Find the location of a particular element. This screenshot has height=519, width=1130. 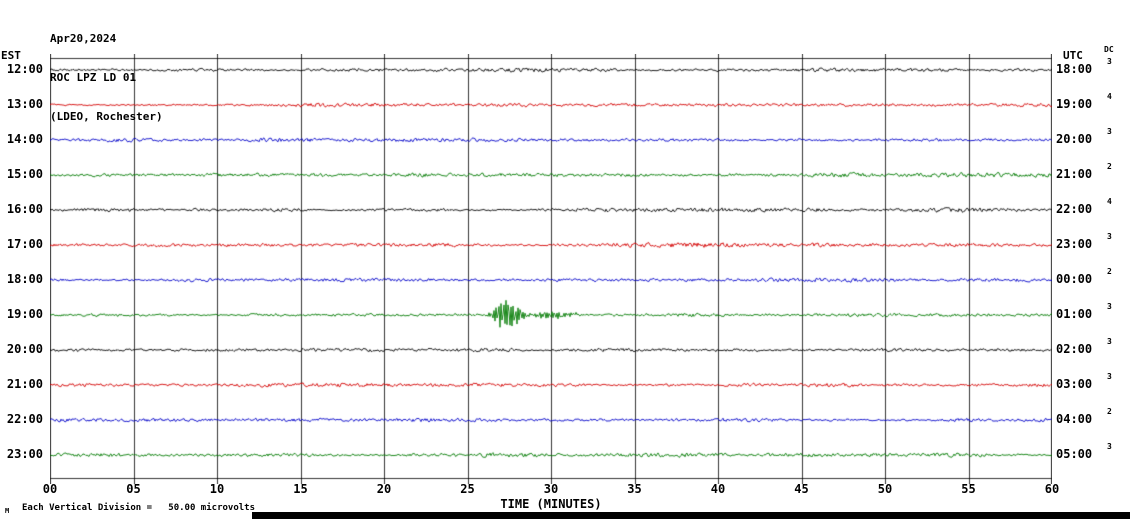

x-tick-label: 30 is located at coordinates (551, 489).